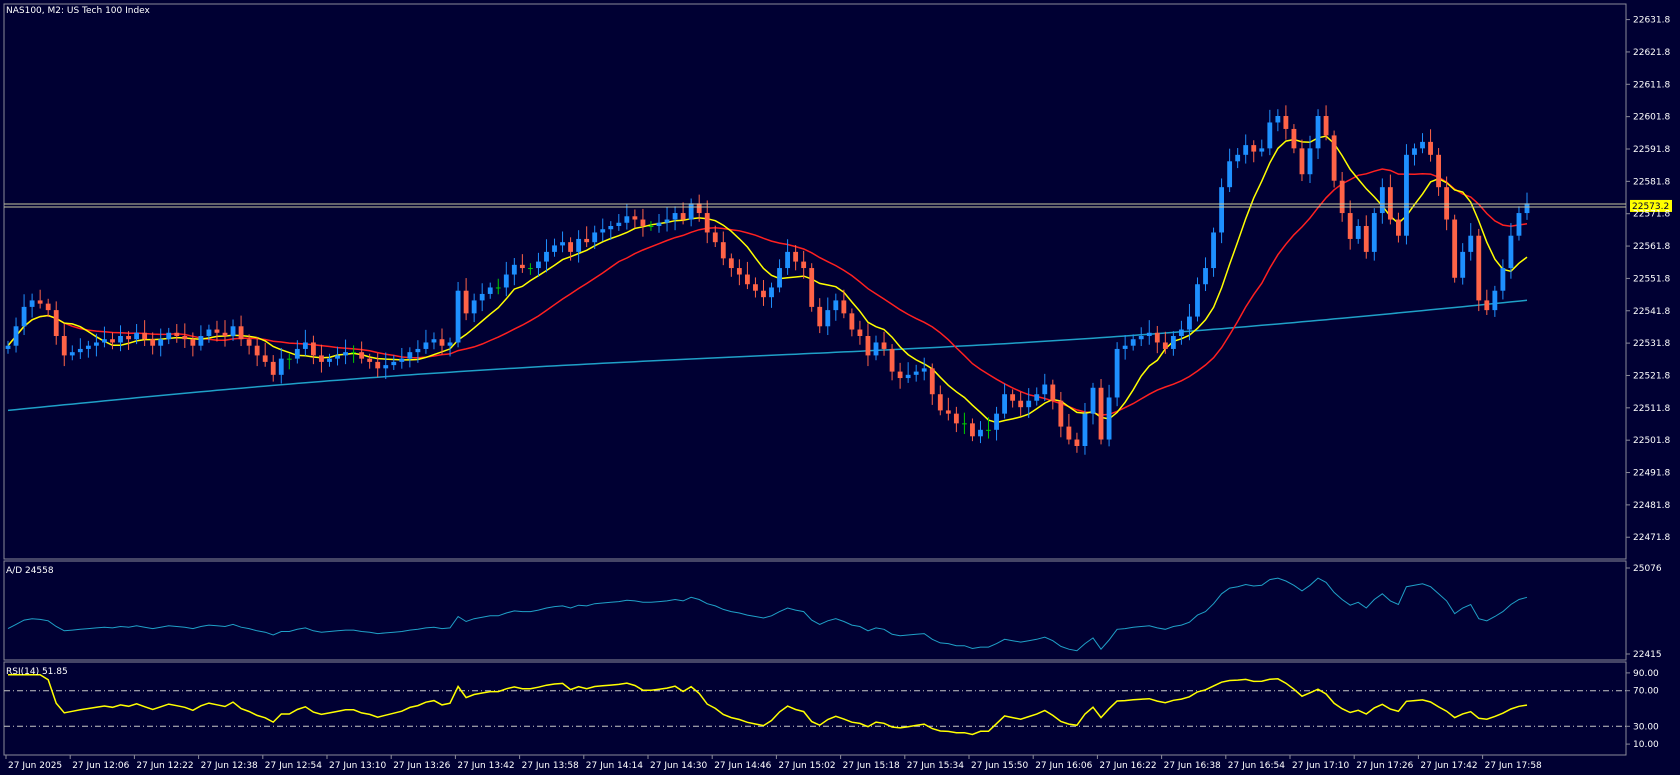 Image resolution: width=1680 pixels, height=775 pixels. What do you see at coordinates (742, 766) in the screenshot?
I see `time-tick-label: 27 Jun 14:46` at bounding box center [742, 766].